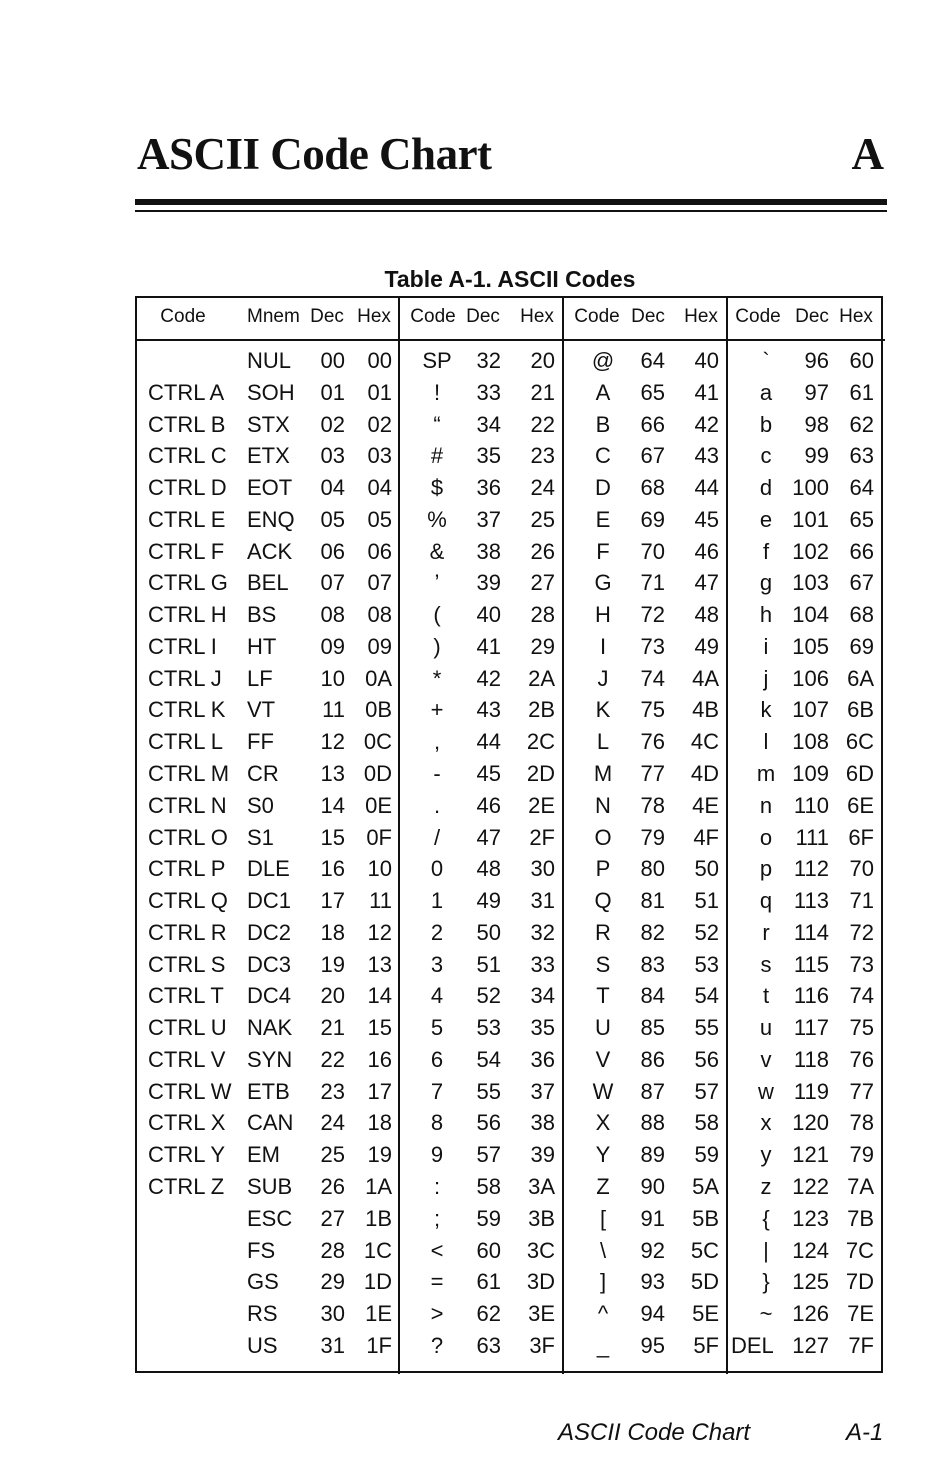 The height and width of the screenshot is (1477, 950). What do you see at coordinates (811, 901) in the screenshot?
I see `table-cell: 113` at bounding box center [811, 901].